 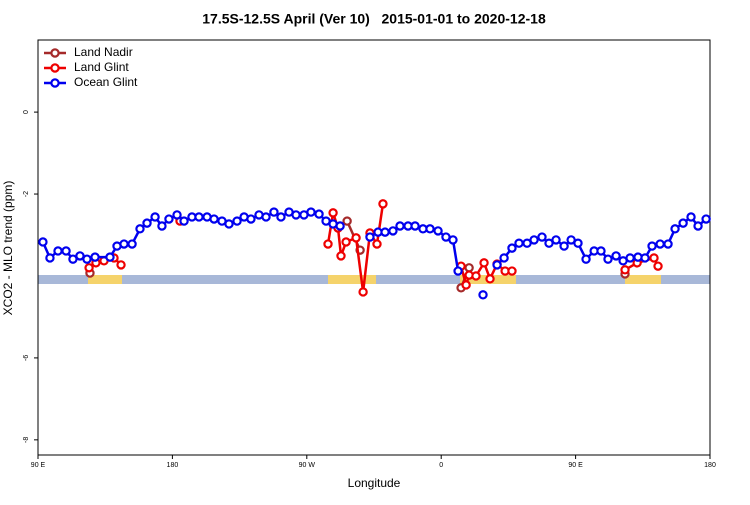 What do you see at coordinates (26, 440) in the screenshot?
I see `y-tick-label: -8` at bounding box center [26, 440].